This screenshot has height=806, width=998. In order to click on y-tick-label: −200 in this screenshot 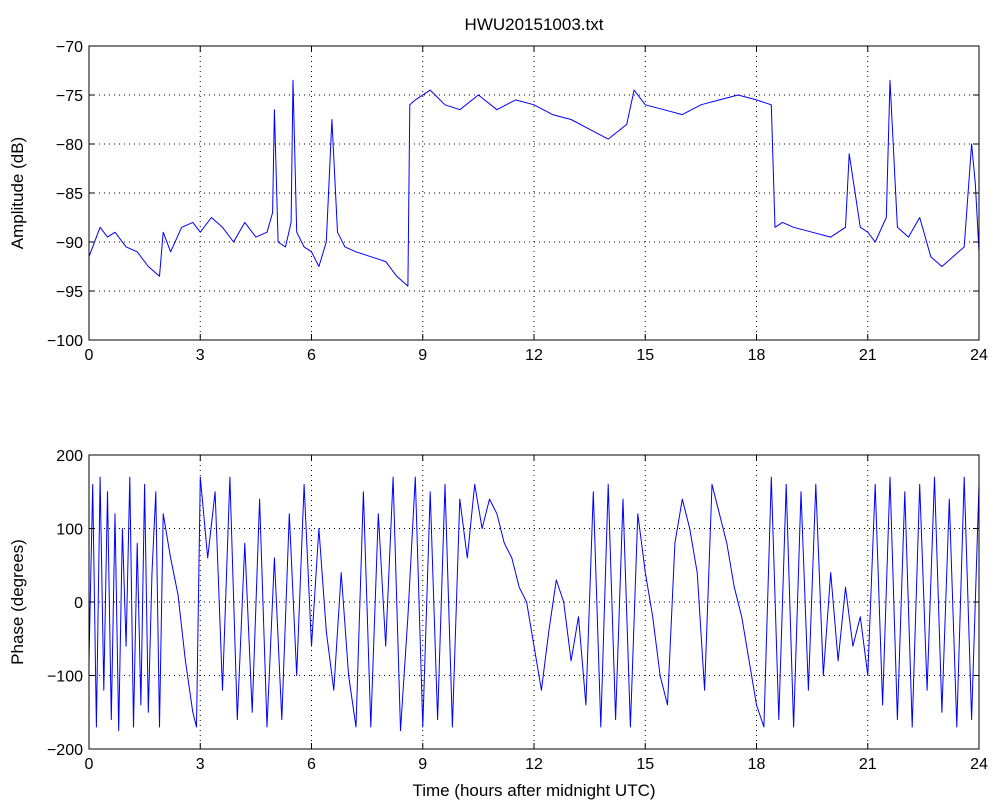, I will do `click(65, 750)`.